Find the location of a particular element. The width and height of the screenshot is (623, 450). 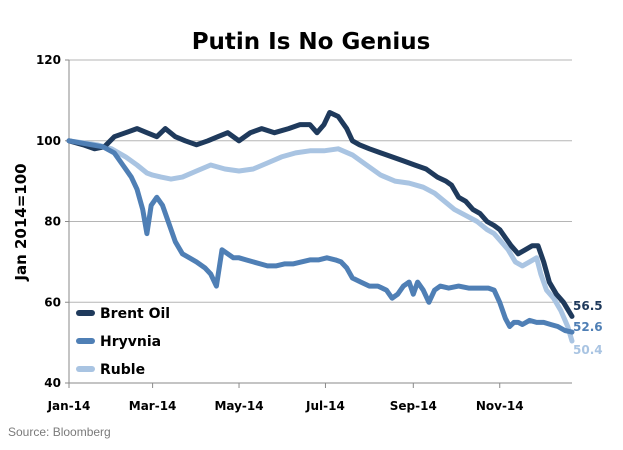

y-tick-label: 100 is located at coordinates (48, 141).